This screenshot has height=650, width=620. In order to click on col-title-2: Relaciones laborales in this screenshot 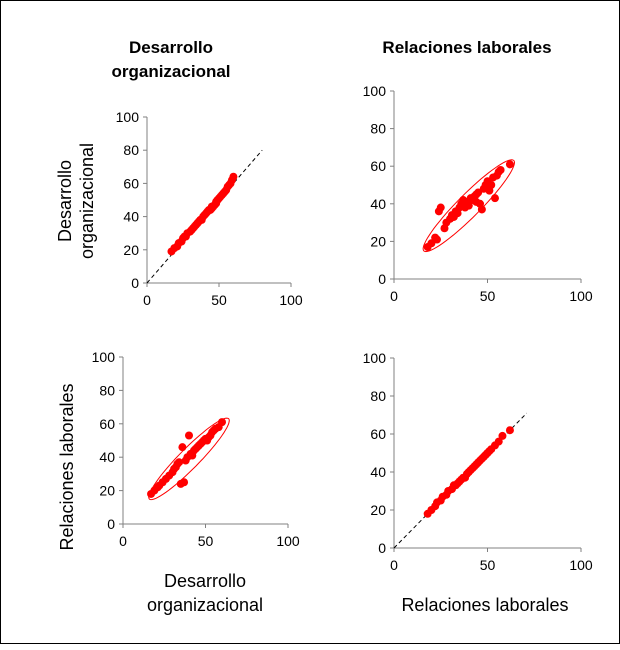, I will do `click(466, 47)`.